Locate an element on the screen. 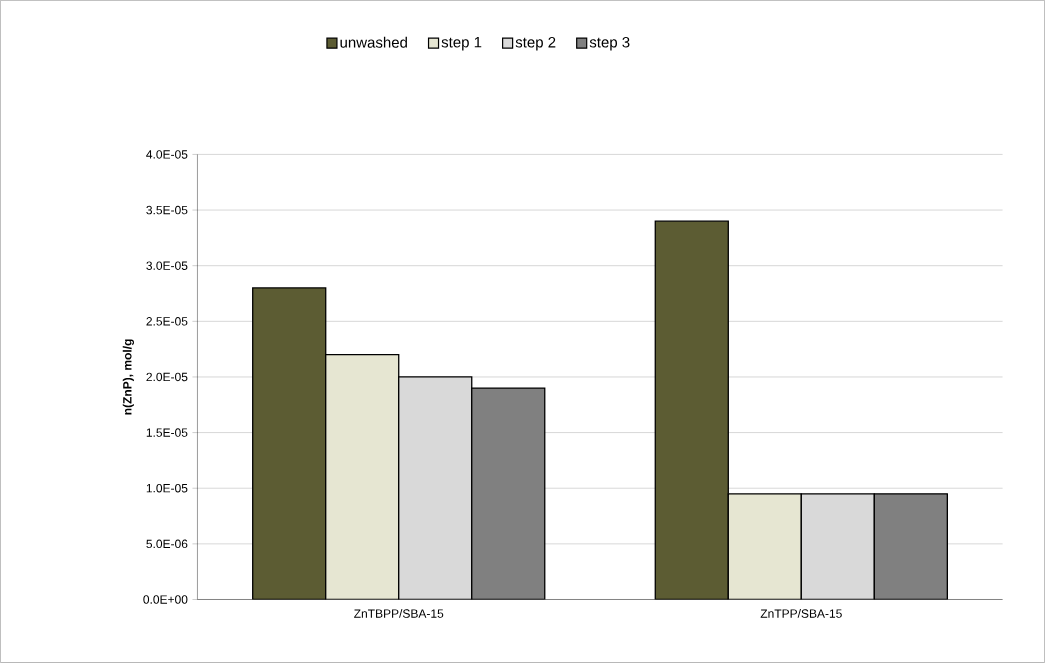 The image size is (1045, 663). y-tick-label: 3.0E-05 is located at coordinates (167, 265).